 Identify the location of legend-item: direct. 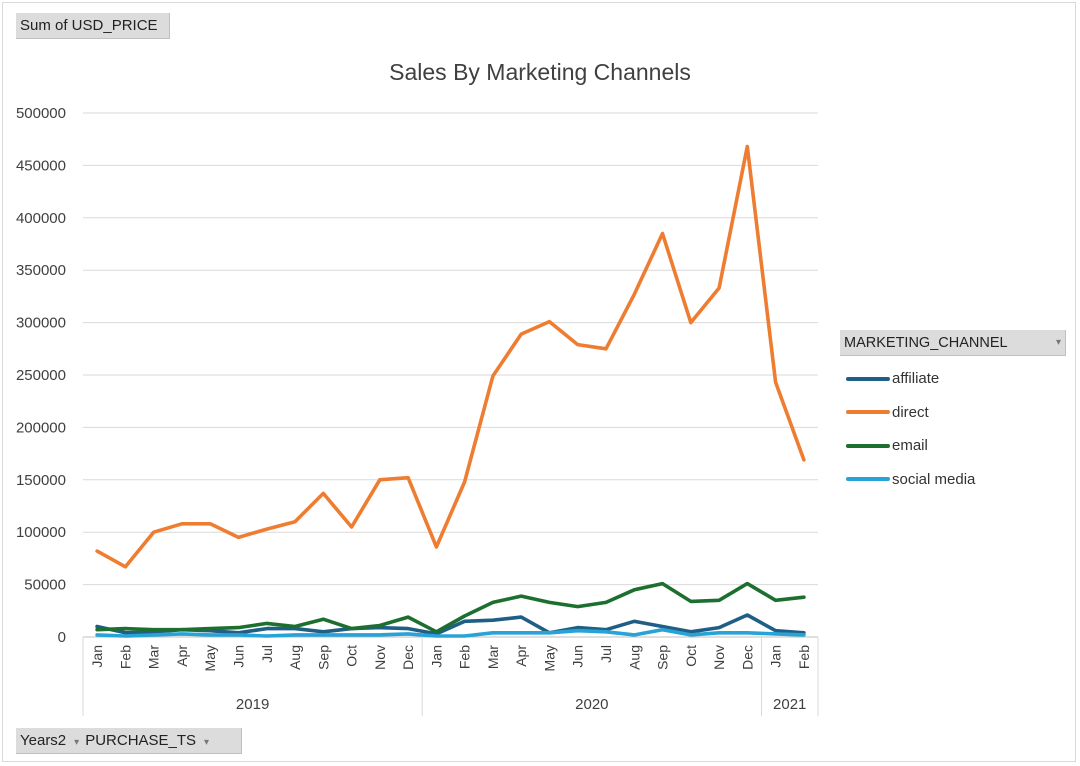
(910, 413).